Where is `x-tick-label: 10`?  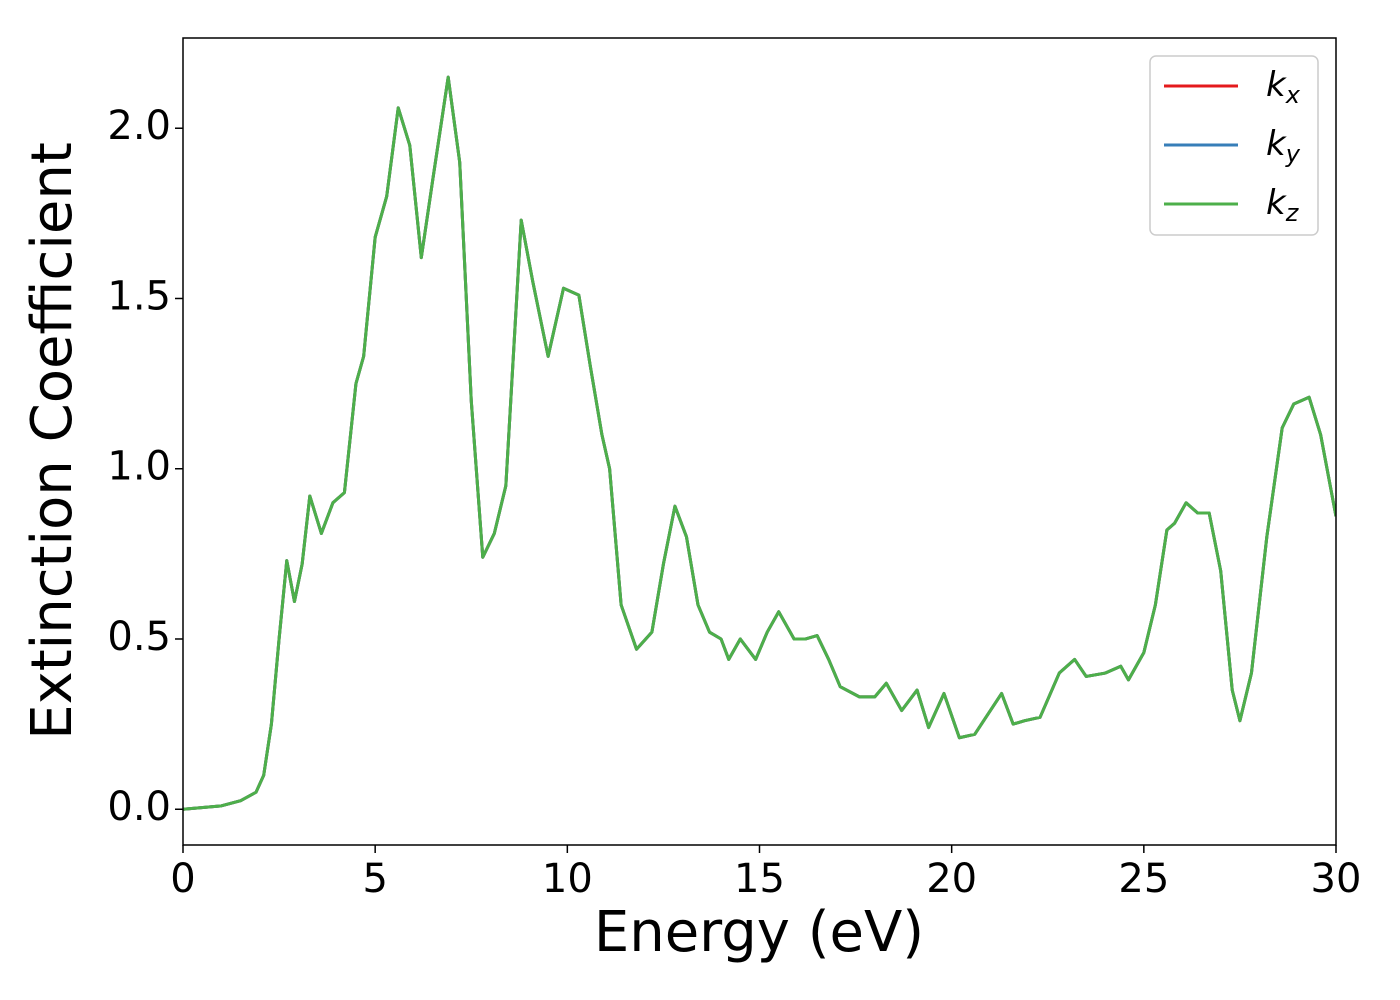
x-tick-label: 10 is located at coordinates (567, 879).